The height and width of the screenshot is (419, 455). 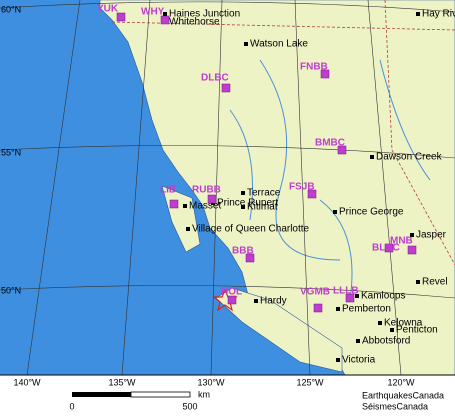 What do you see at coordinates (401, 241) in the screenshot?
I see `station-label: MNB` at bounding box center [401, 241].